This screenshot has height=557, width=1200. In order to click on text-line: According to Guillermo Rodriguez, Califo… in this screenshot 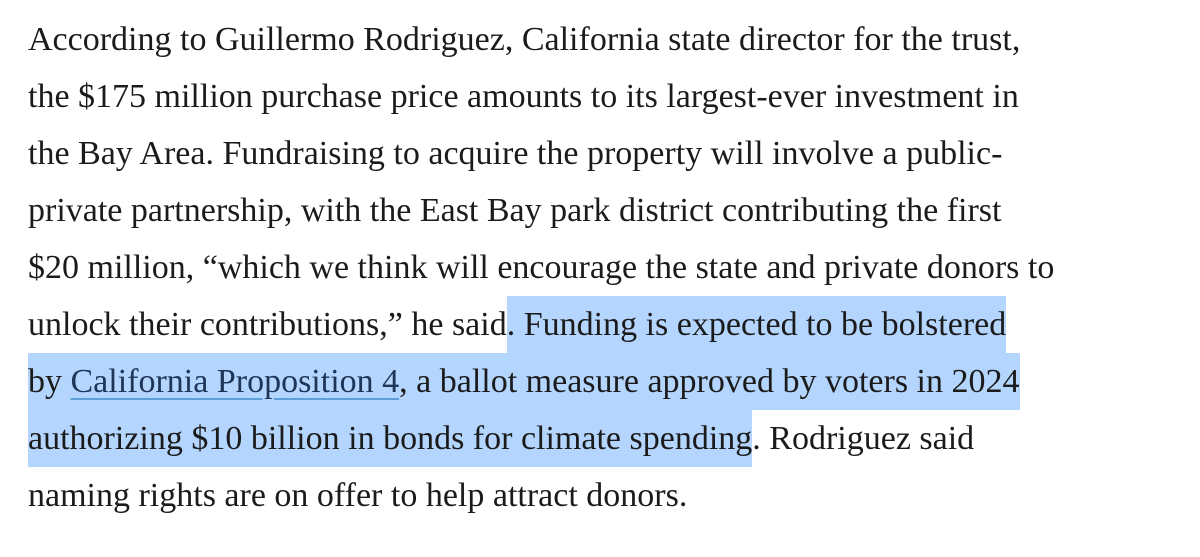, I will do `click(600, 39)`.